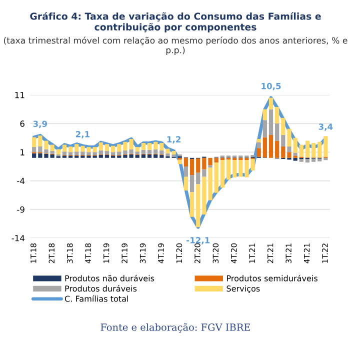 Image resolution: width=351 pixels, height=349 pixels. I want to click on y-tick-label: -14, so click(18, 238).